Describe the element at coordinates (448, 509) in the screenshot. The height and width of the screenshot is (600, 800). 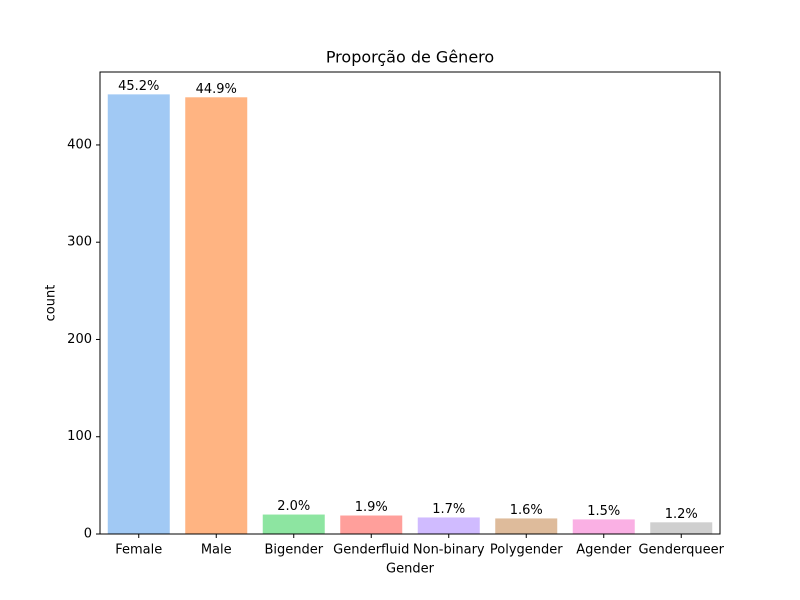
I see `value-label: 1.7%` at that location.